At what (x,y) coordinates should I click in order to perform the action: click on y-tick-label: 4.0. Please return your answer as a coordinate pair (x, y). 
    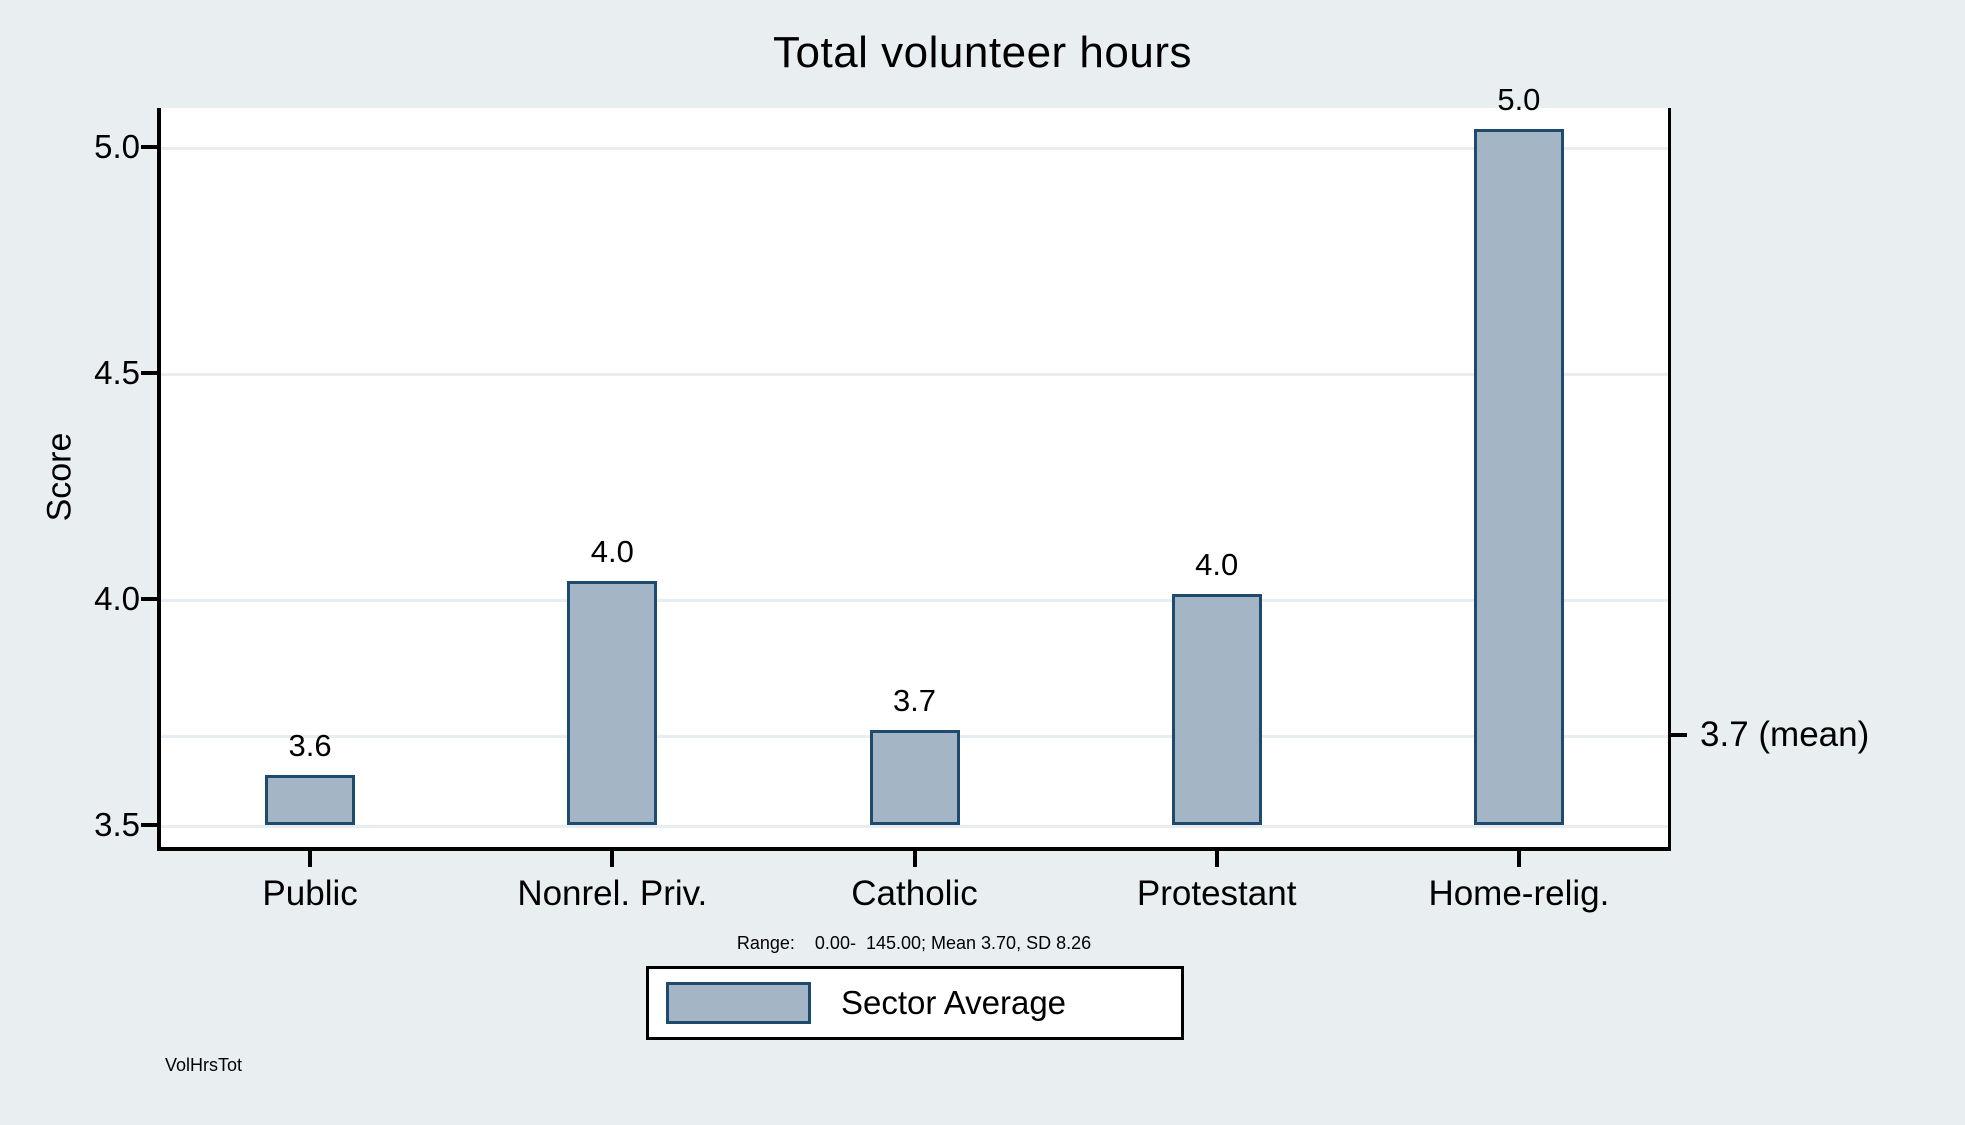
    Looking at the image, I should click on (117, 598).